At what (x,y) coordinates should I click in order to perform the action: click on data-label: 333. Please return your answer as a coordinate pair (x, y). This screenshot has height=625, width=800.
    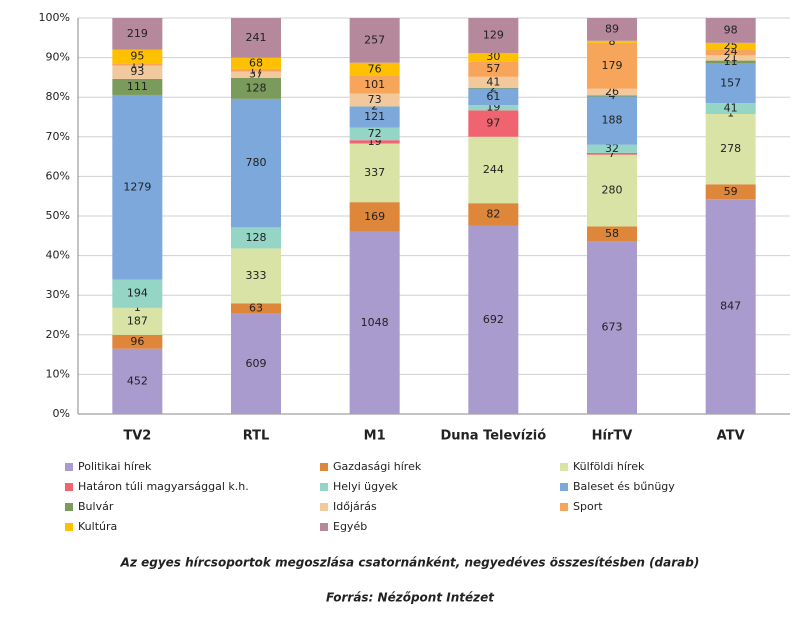
    Looking at the image, I should click on (256, 275).